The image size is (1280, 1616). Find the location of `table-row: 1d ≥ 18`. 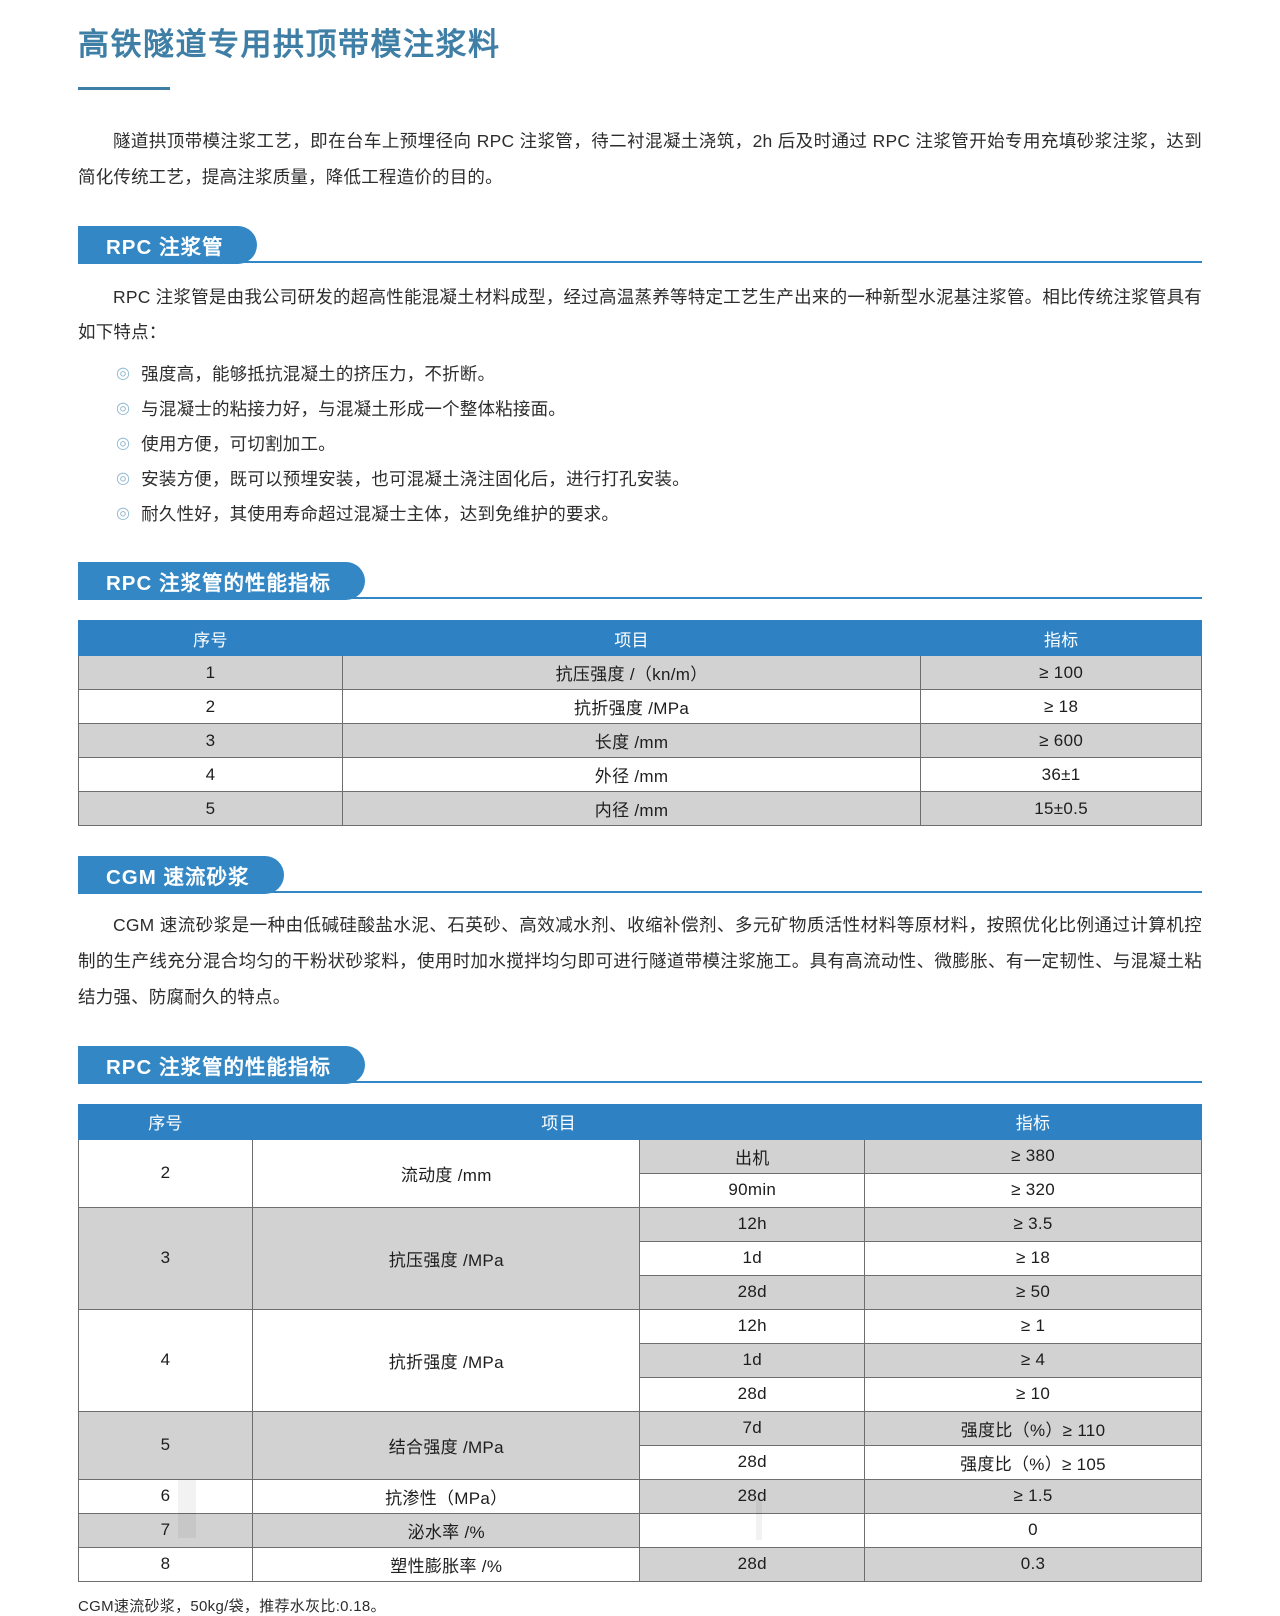

table-row: 1d ≥ 18 is located at coordinates (640, 1258).